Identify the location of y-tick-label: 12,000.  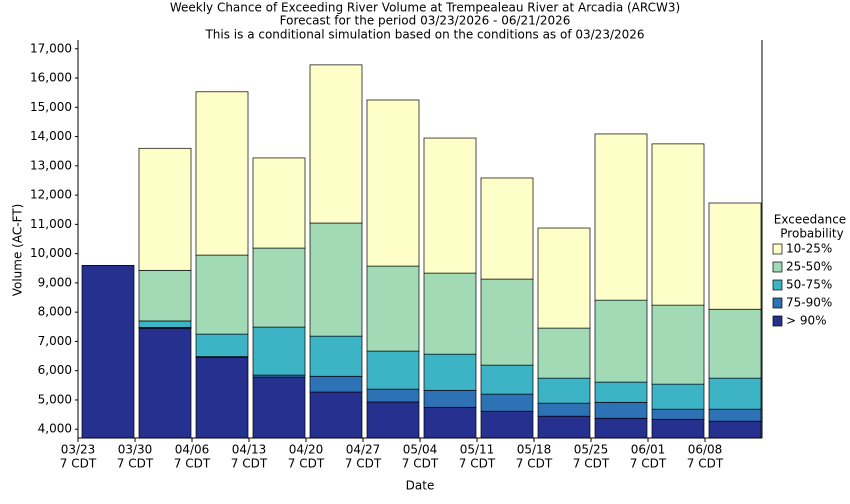
(51, 195).